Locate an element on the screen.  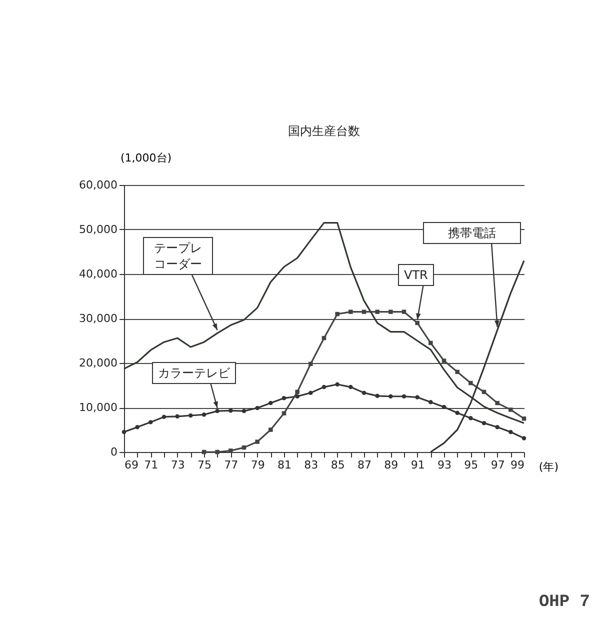
y-axis-title: (1,000台) is located at coordinates (146, 158).